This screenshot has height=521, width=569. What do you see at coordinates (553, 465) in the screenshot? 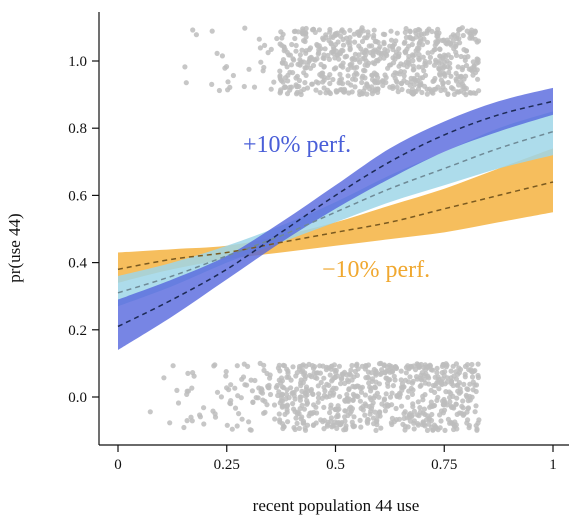
I see `x-tick-label: 1` at bounding box center [553, 465].